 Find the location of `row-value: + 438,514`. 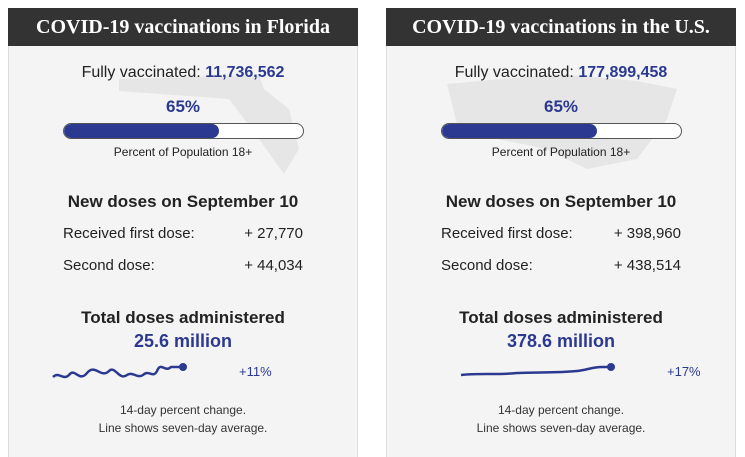

row-value: + 438,514 is located at coordinates (647, 265).